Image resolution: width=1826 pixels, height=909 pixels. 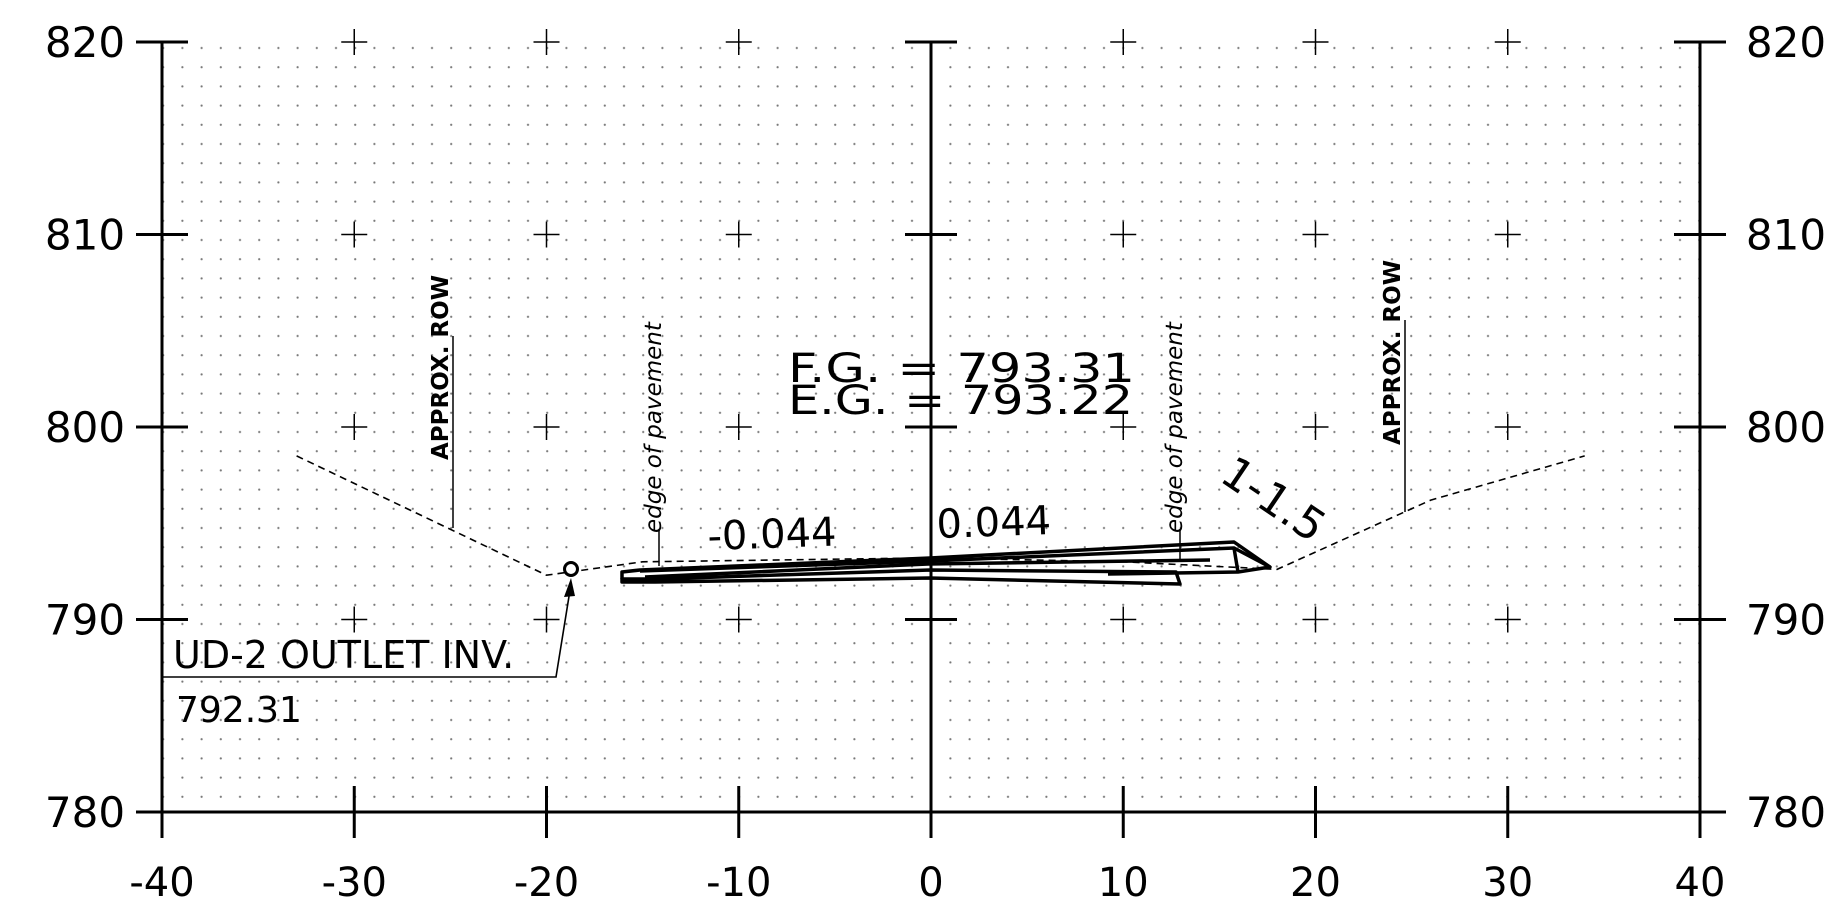 What do you see at coordinates (85, 620) in the screenshot?
I see `y-tick-label-left: 790` at bounding box center [85, 620].